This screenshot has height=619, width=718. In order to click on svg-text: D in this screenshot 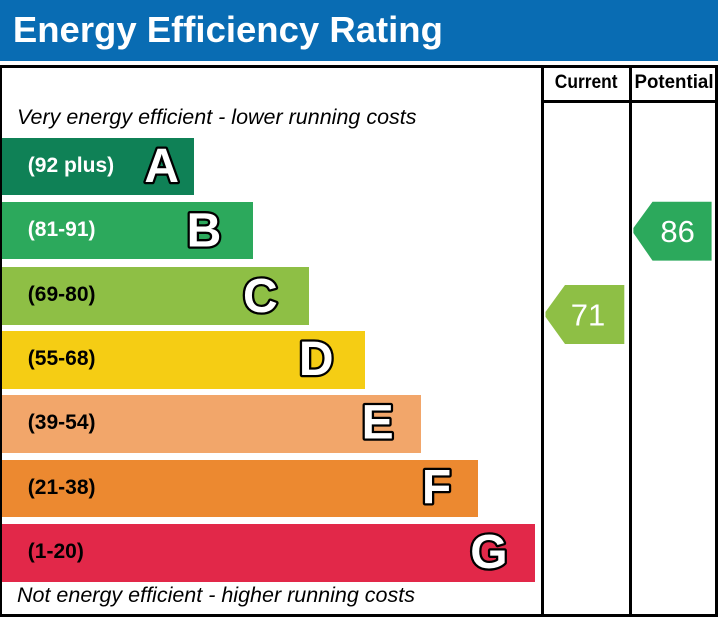, I will do `click(316, 359)`.